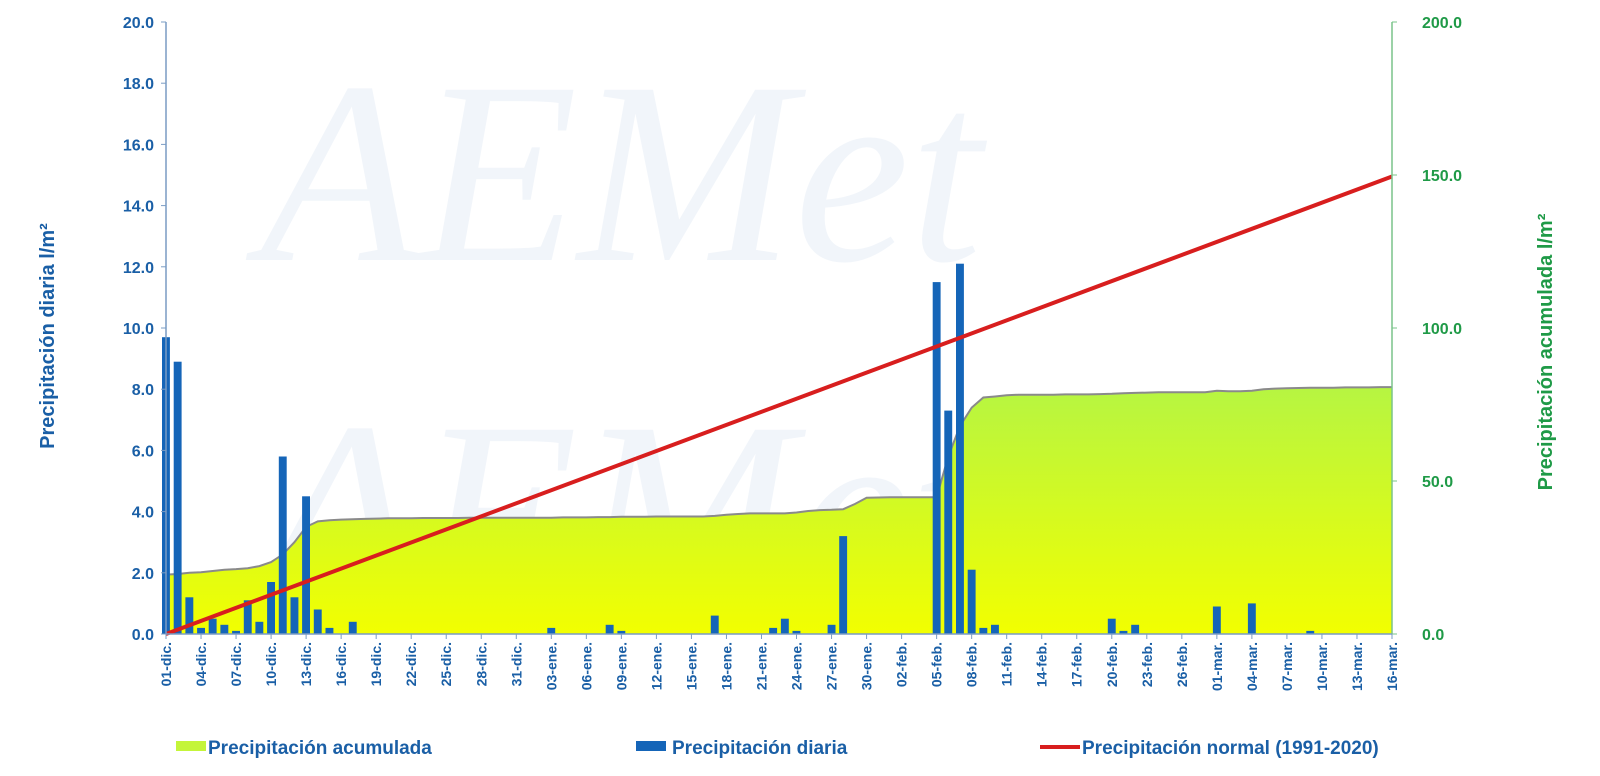 Image resolution: width=1600 pixels, height=776 pixels. Describe the element at coordinates (1077, 664) in the screenshot. I see `x-tick-label: 17-feb.` at that location.